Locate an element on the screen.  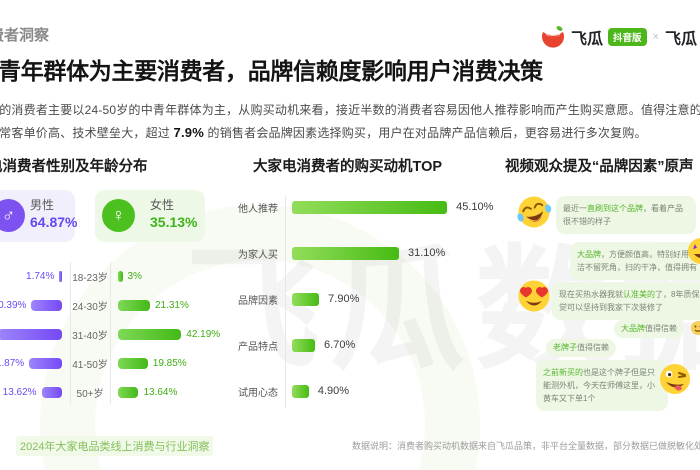
age-group-label: 24-30岁 is located at coordinates (90, 307).